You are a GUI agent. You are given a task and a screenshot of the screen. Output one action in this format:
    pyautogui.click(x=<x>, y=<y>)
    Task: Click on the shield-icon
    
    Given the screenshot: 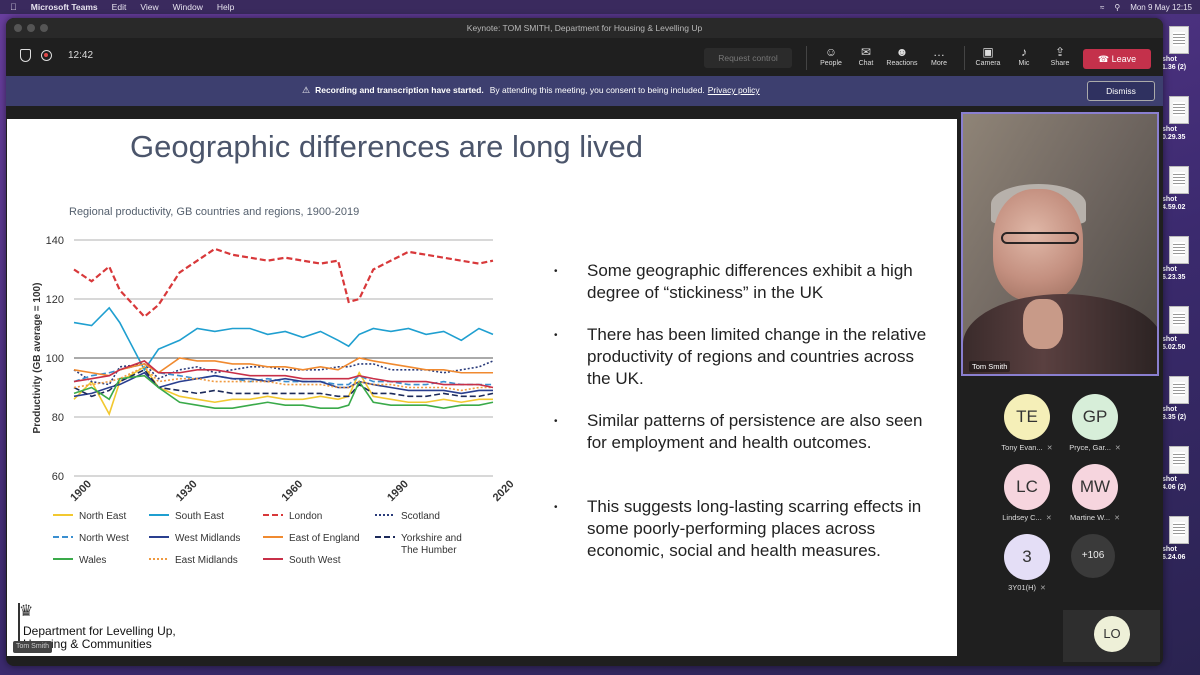 What is the action you would take?
    pyautogui.click(x=25, y=55)
    